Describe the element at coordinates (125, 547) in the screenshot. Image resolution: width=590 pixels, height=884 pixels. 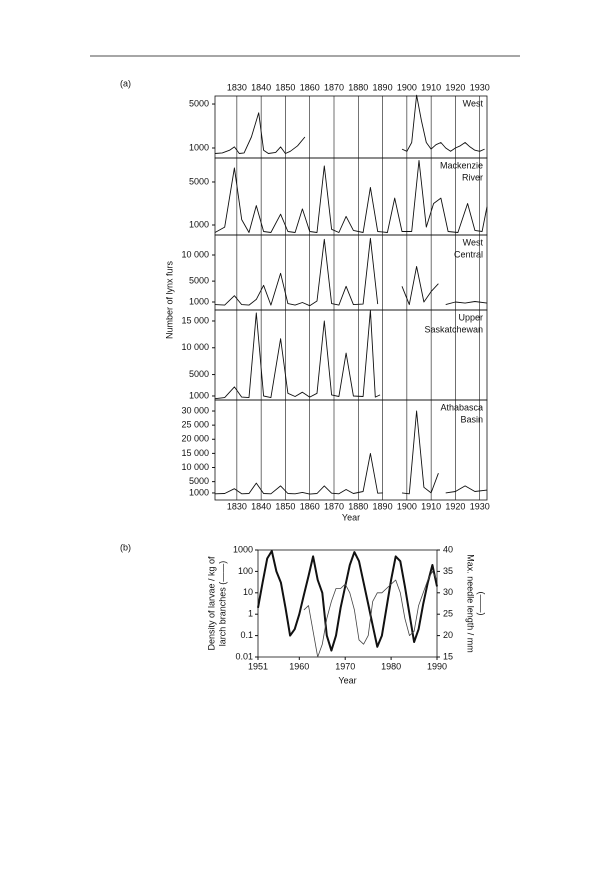
I see `panel-label: (b)` at that location.